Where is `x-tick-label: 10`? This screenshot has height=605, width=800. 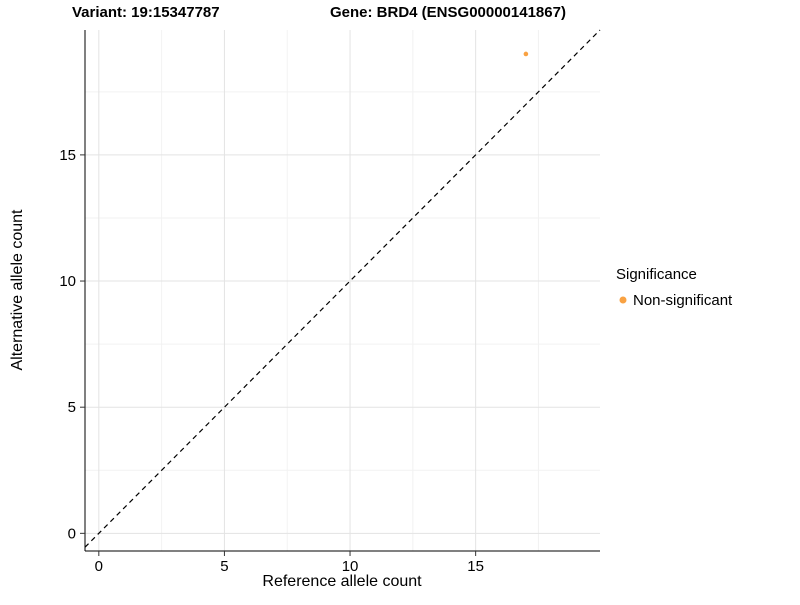 x-tick-label: 10 is located at coordinates (350, 566).